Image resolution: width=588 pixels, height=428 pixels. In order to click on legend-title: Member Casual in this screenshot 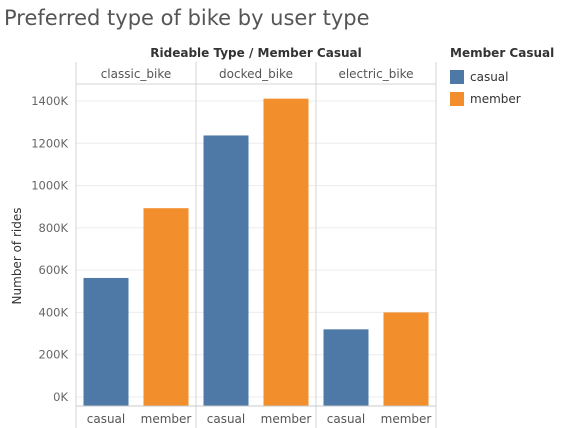, I will do `click(502, 53)`.